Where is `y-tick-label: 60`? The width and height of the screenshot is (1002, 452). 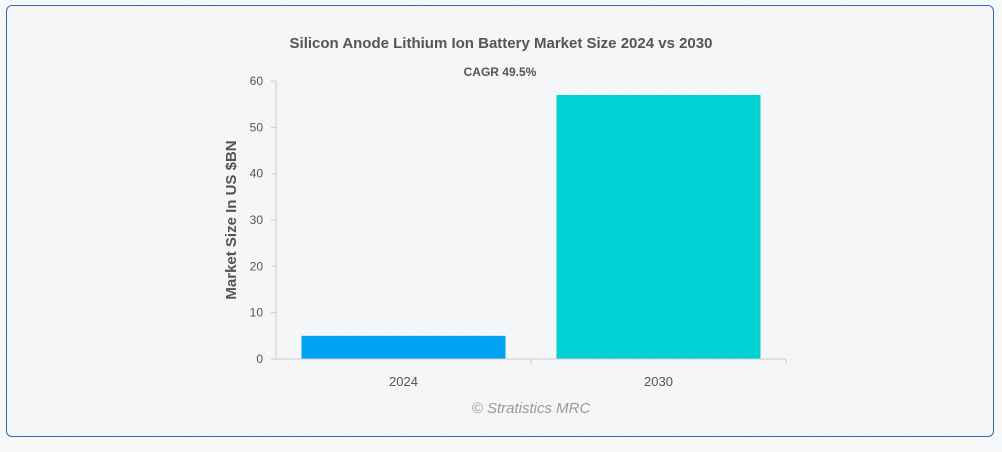
y-tick-label: 60 is located at coordinates (257, 81).